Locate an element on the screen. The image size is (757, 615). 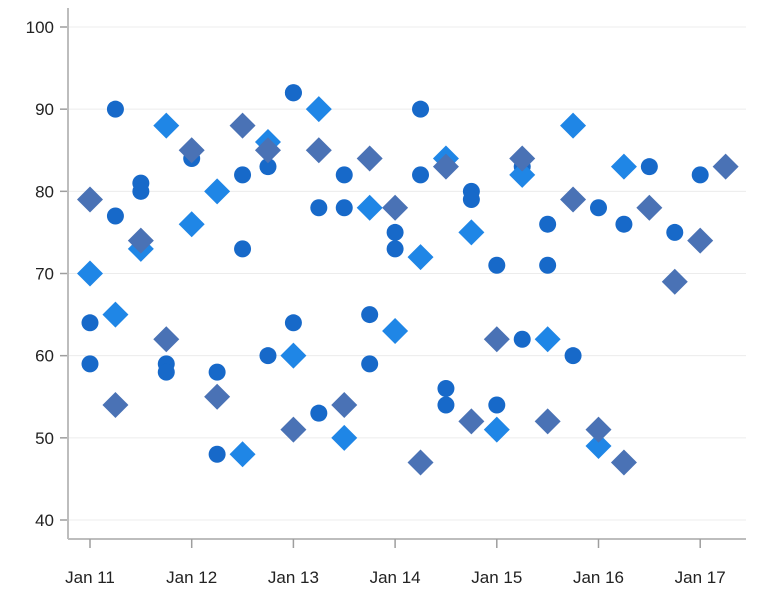
y-tick-label: 40 is located at coordinates (44, 520).